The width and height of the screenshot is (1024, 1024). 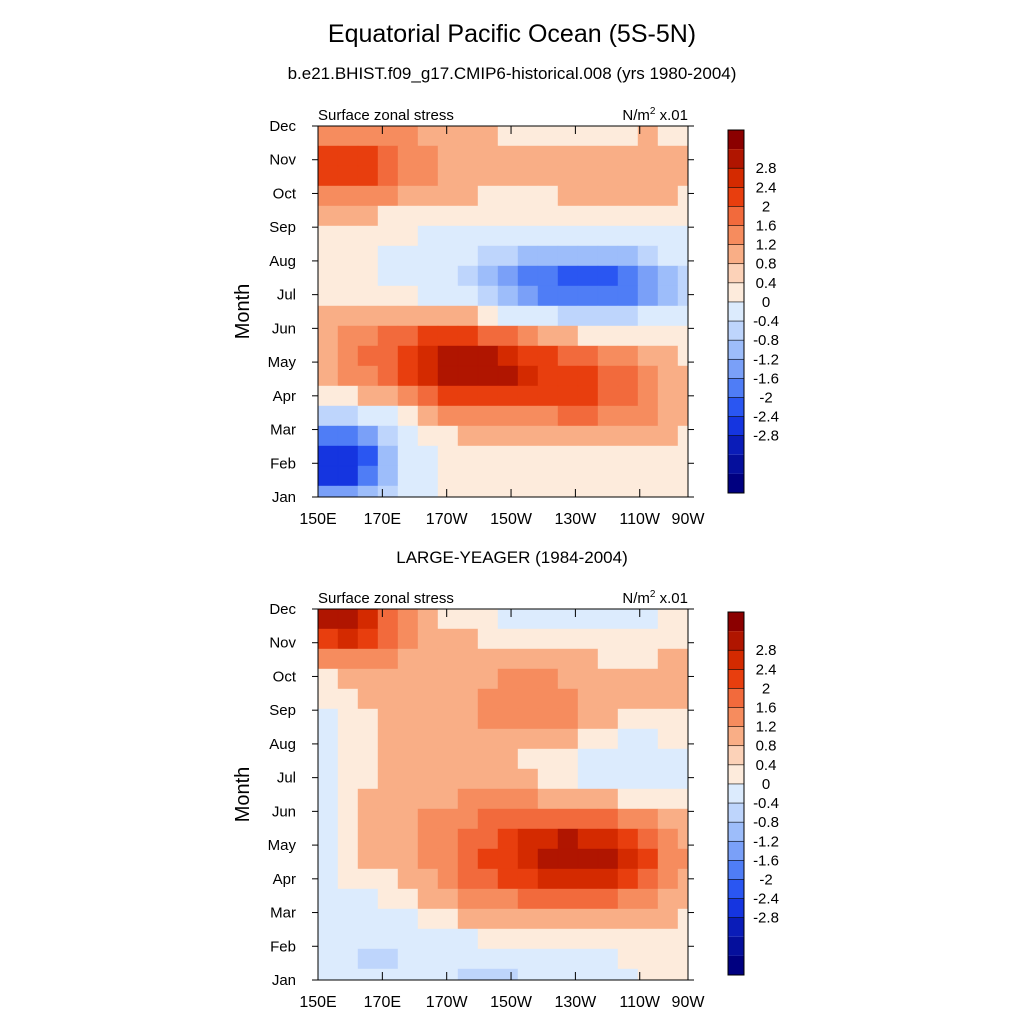 I want to click on heatmap-field, so click(x=503, y=311).